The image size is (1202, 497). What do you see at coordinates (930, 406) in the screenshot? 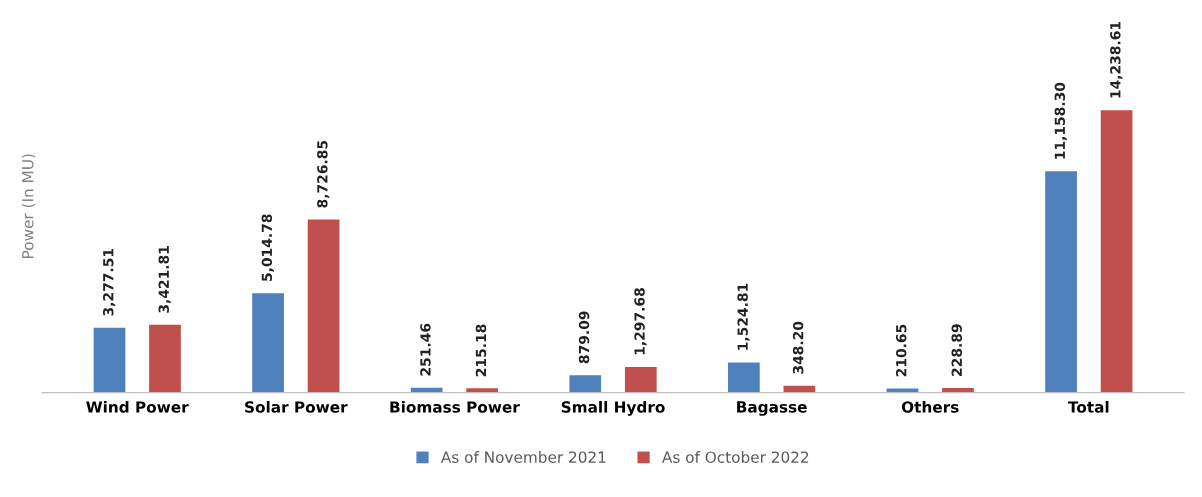
I see `x-tick-label: Others` at bounding box center [930, 406].